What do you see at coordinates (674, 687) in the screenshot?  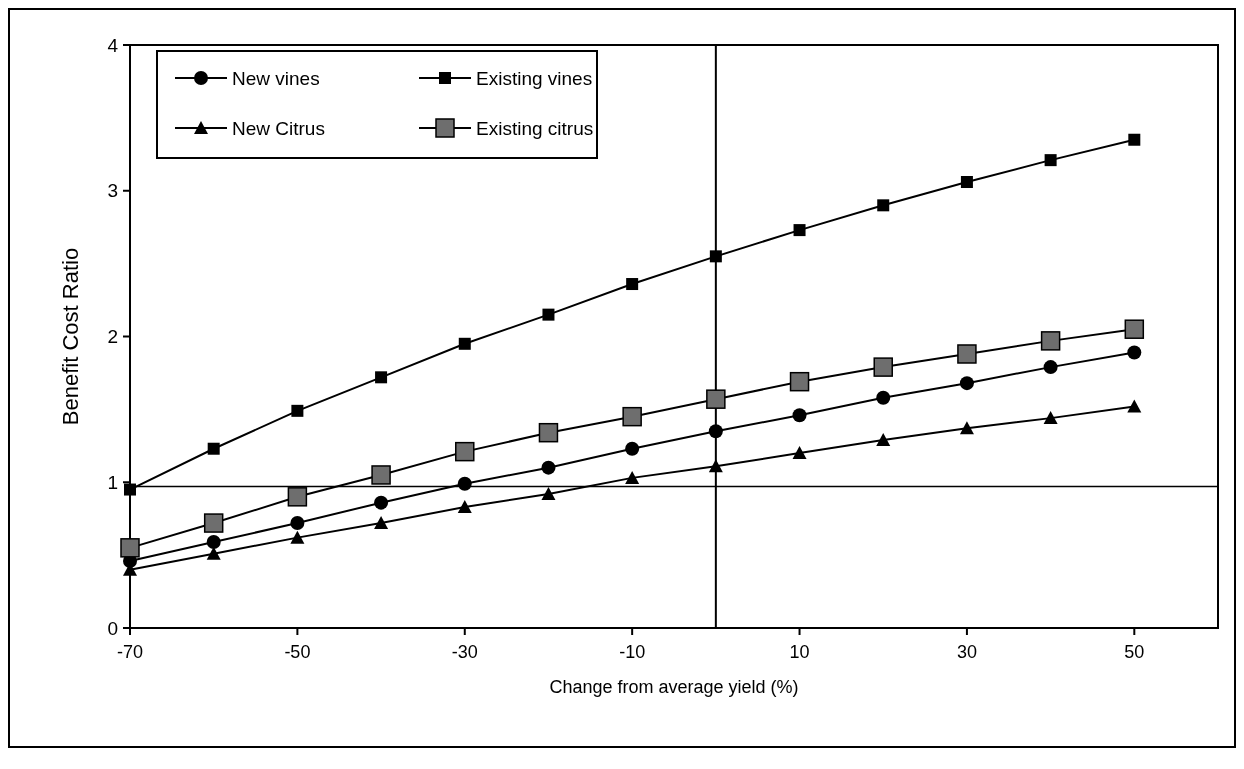 I see `x-axis-title: Change from average yield (%)` at bounding box center [674, 687].